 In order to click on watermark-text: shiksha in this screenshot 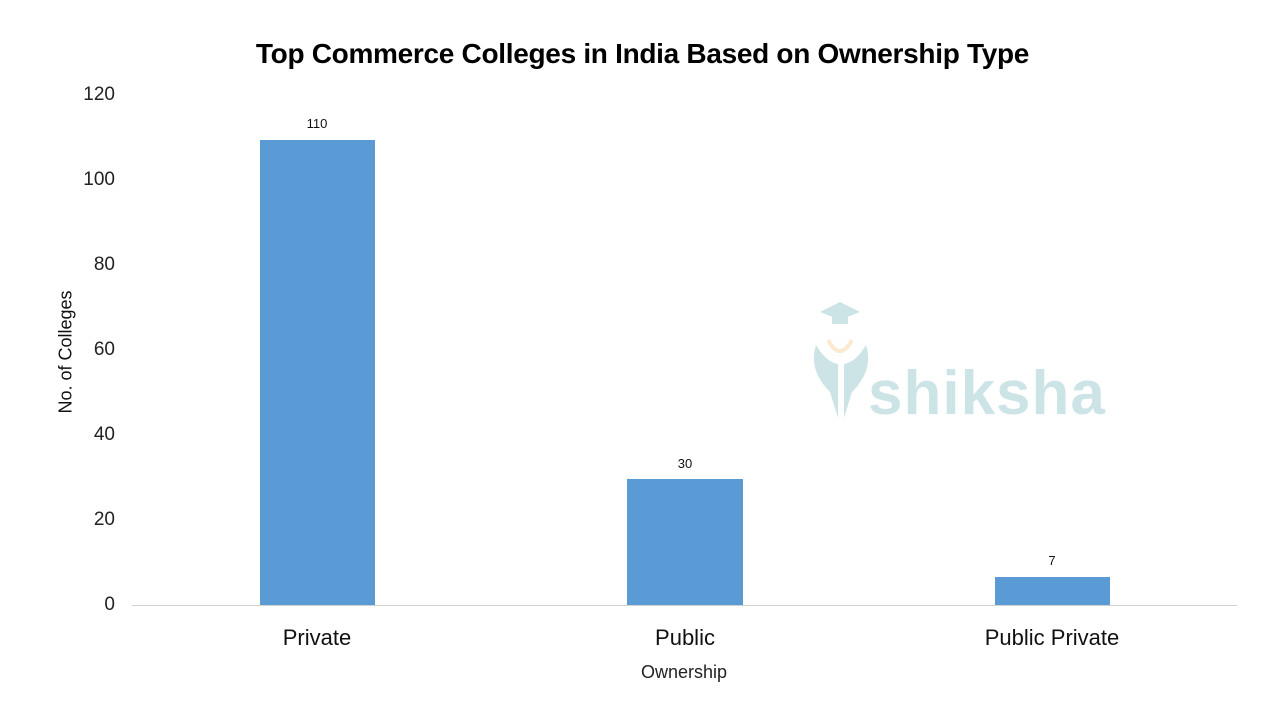, I will do `click(987, 393)`.